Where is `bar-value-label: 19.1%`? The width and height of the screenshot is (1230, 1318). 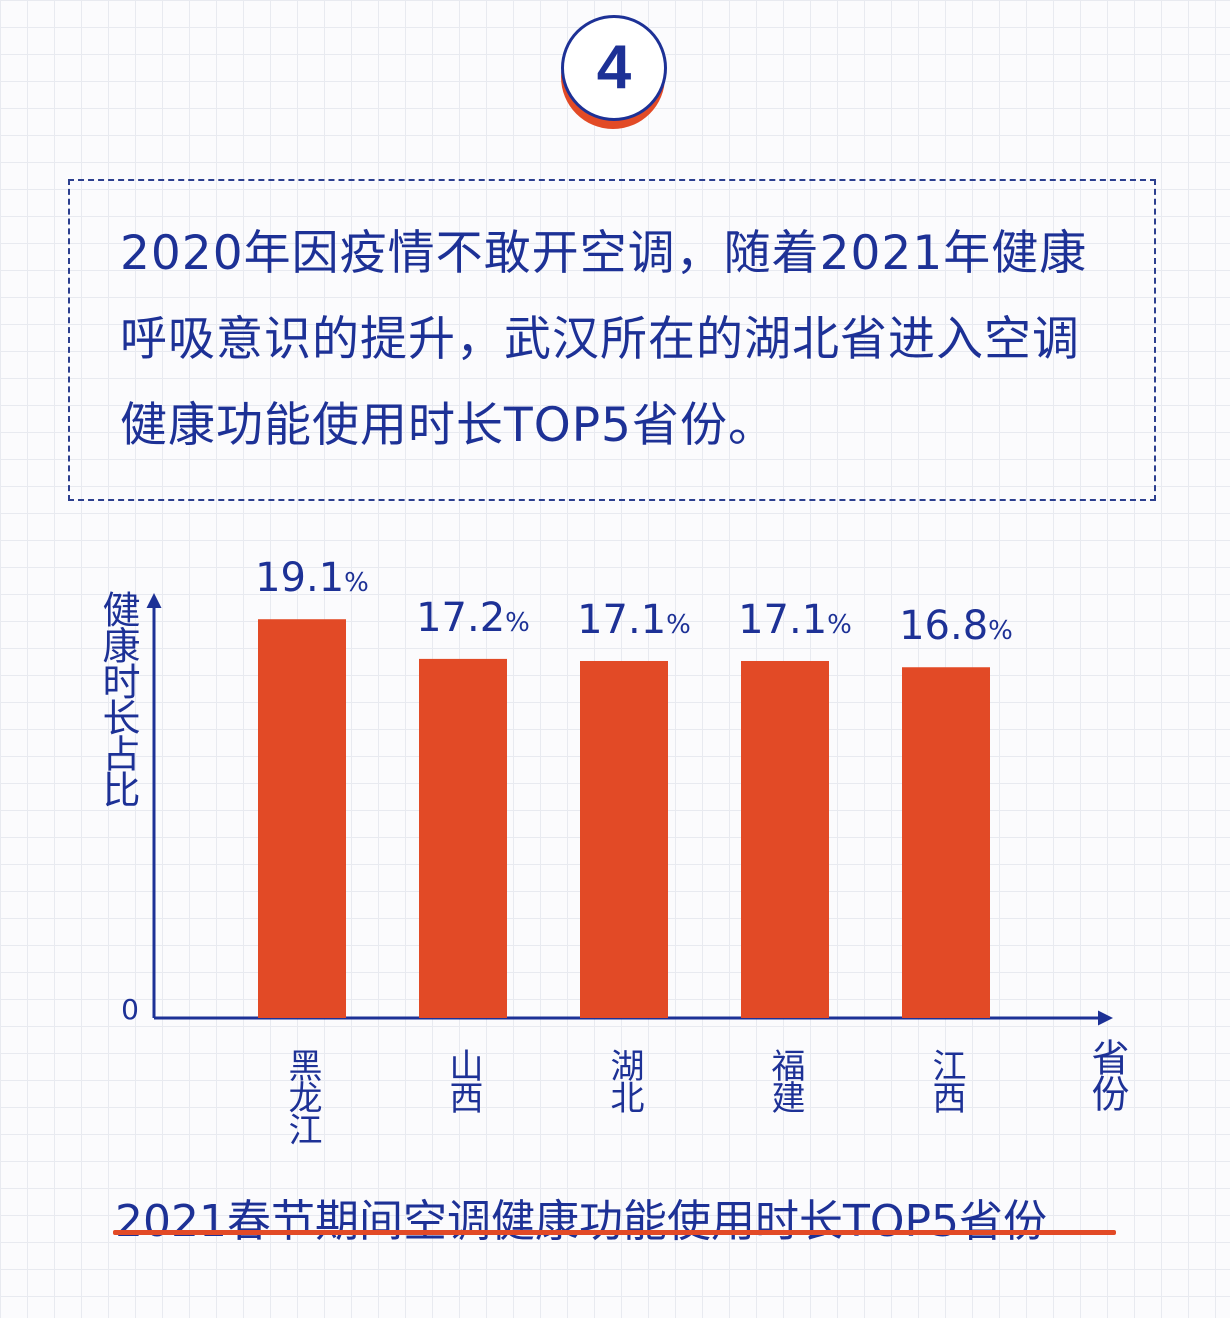 bar-value-label: 19.1% is located at coordinates (312, 580).